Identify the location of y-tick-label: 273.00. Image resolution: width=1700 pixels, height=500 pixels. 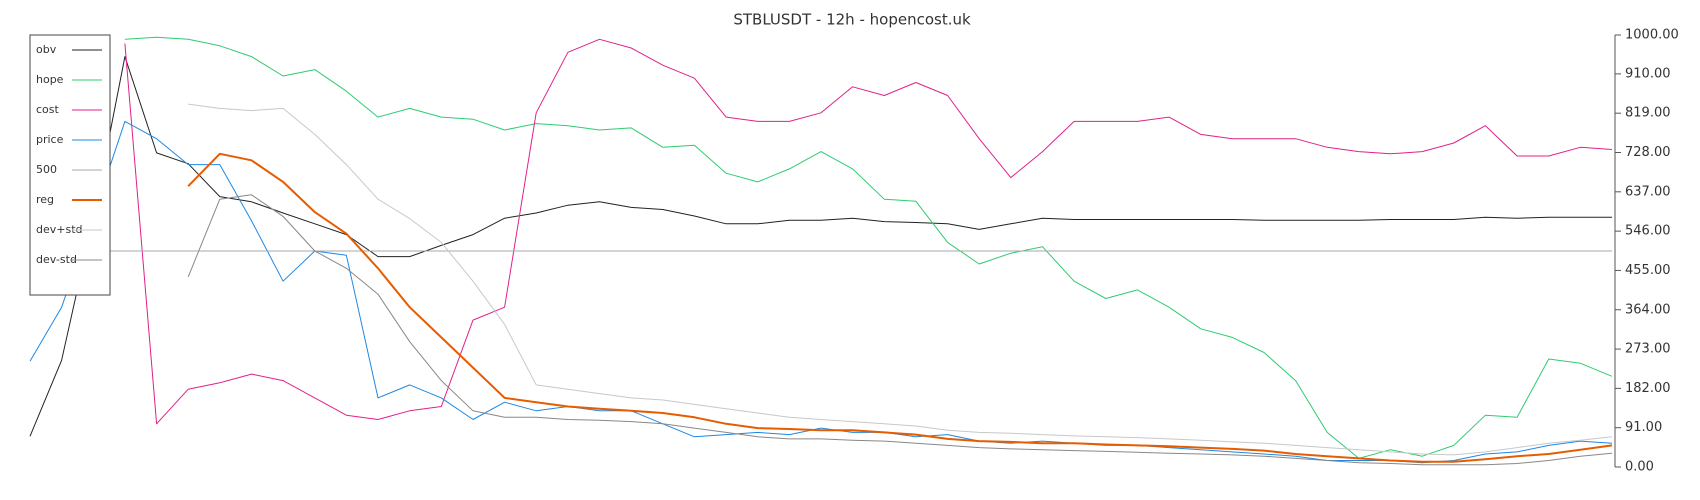
(1648, 349).